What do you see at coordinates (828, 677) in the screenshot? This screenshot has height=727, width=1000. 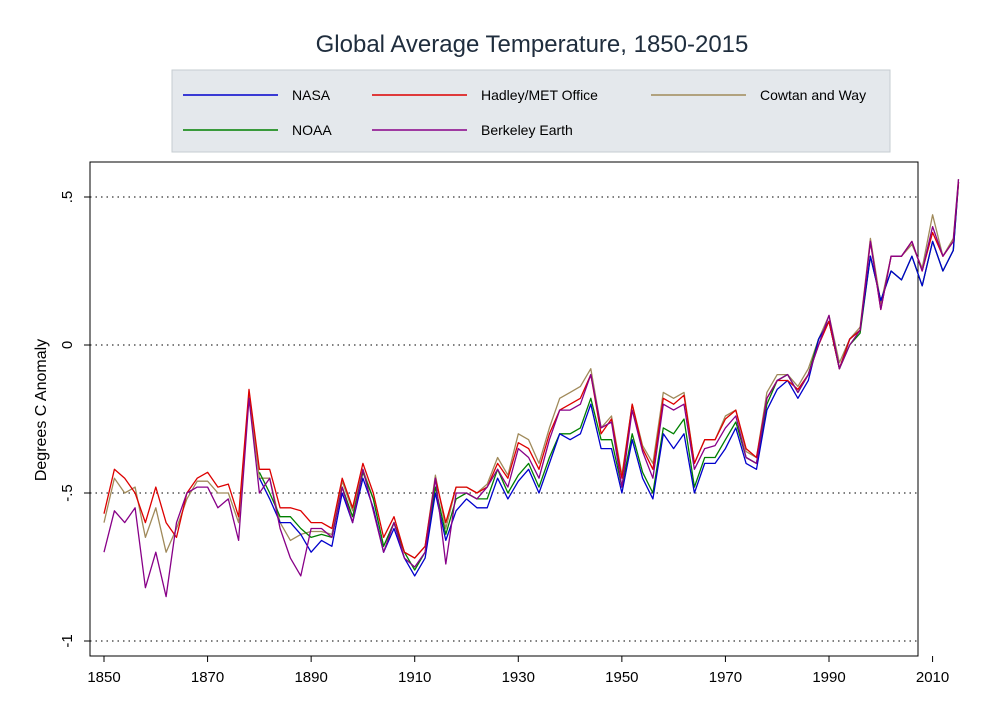 I see `x-tick-label: 1990` at bounding box center [828, 677].